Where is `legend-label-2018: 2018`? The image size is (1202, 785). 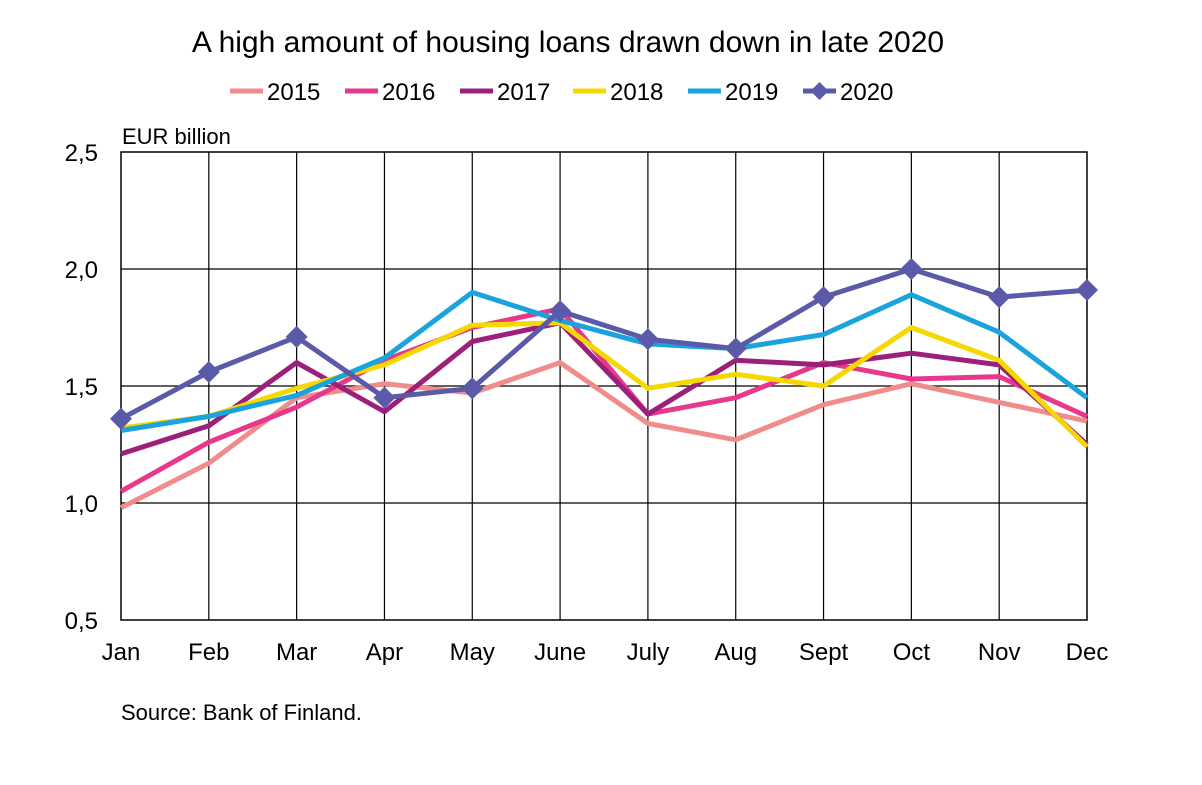
legend-label-2018: 2018 is located at coordinates (636, 92).